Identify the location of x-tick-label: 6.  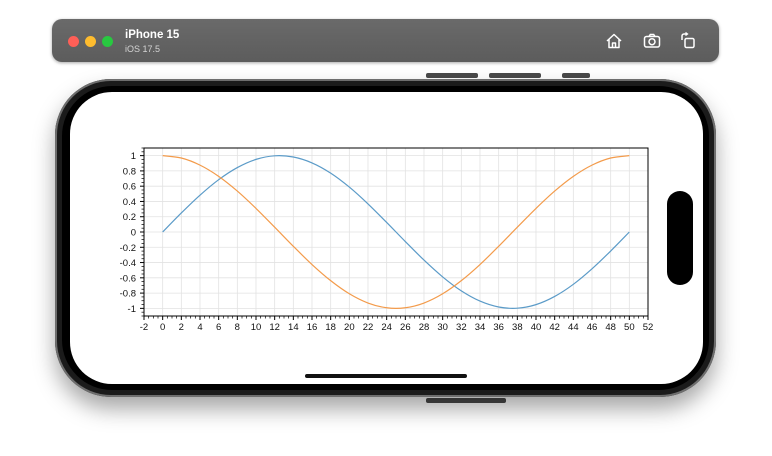
(218, 327).